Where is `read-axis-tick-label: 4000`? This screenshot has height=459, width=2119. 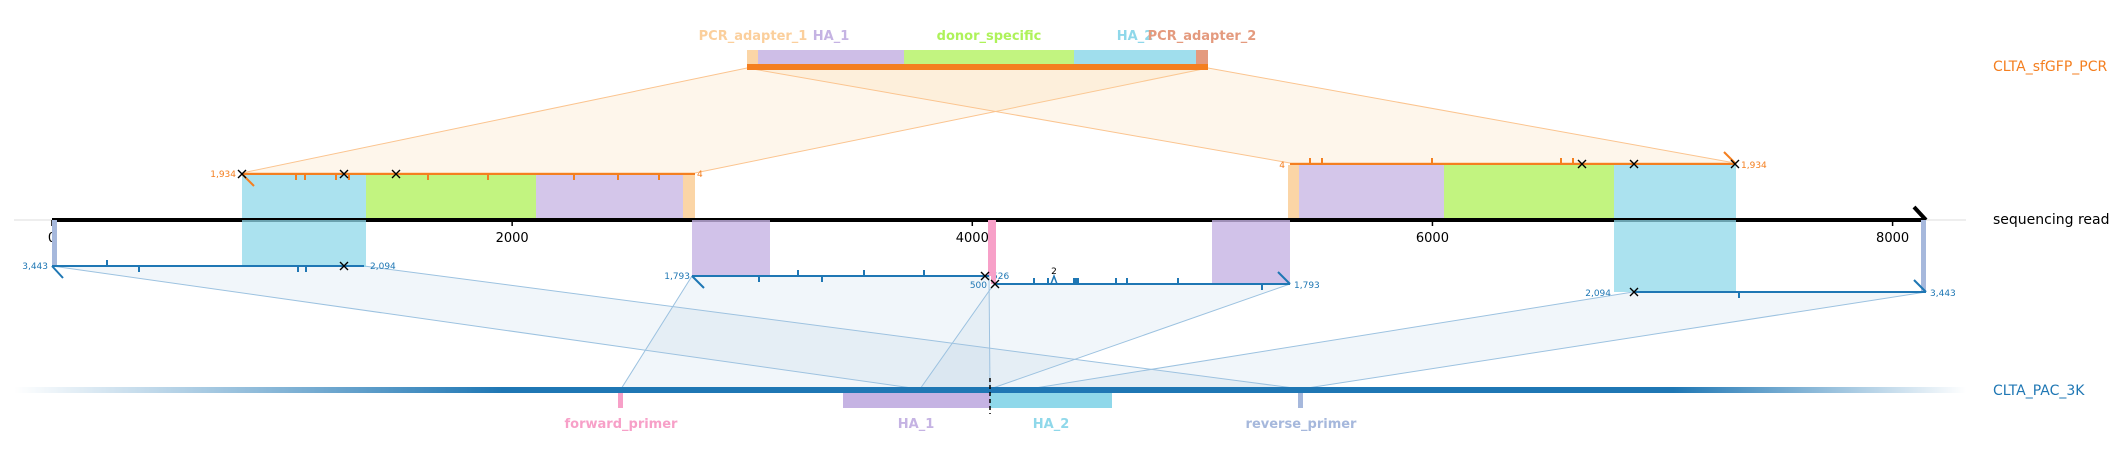
read-axis-tick-label: 4000 is located at coordinates (972, 238).